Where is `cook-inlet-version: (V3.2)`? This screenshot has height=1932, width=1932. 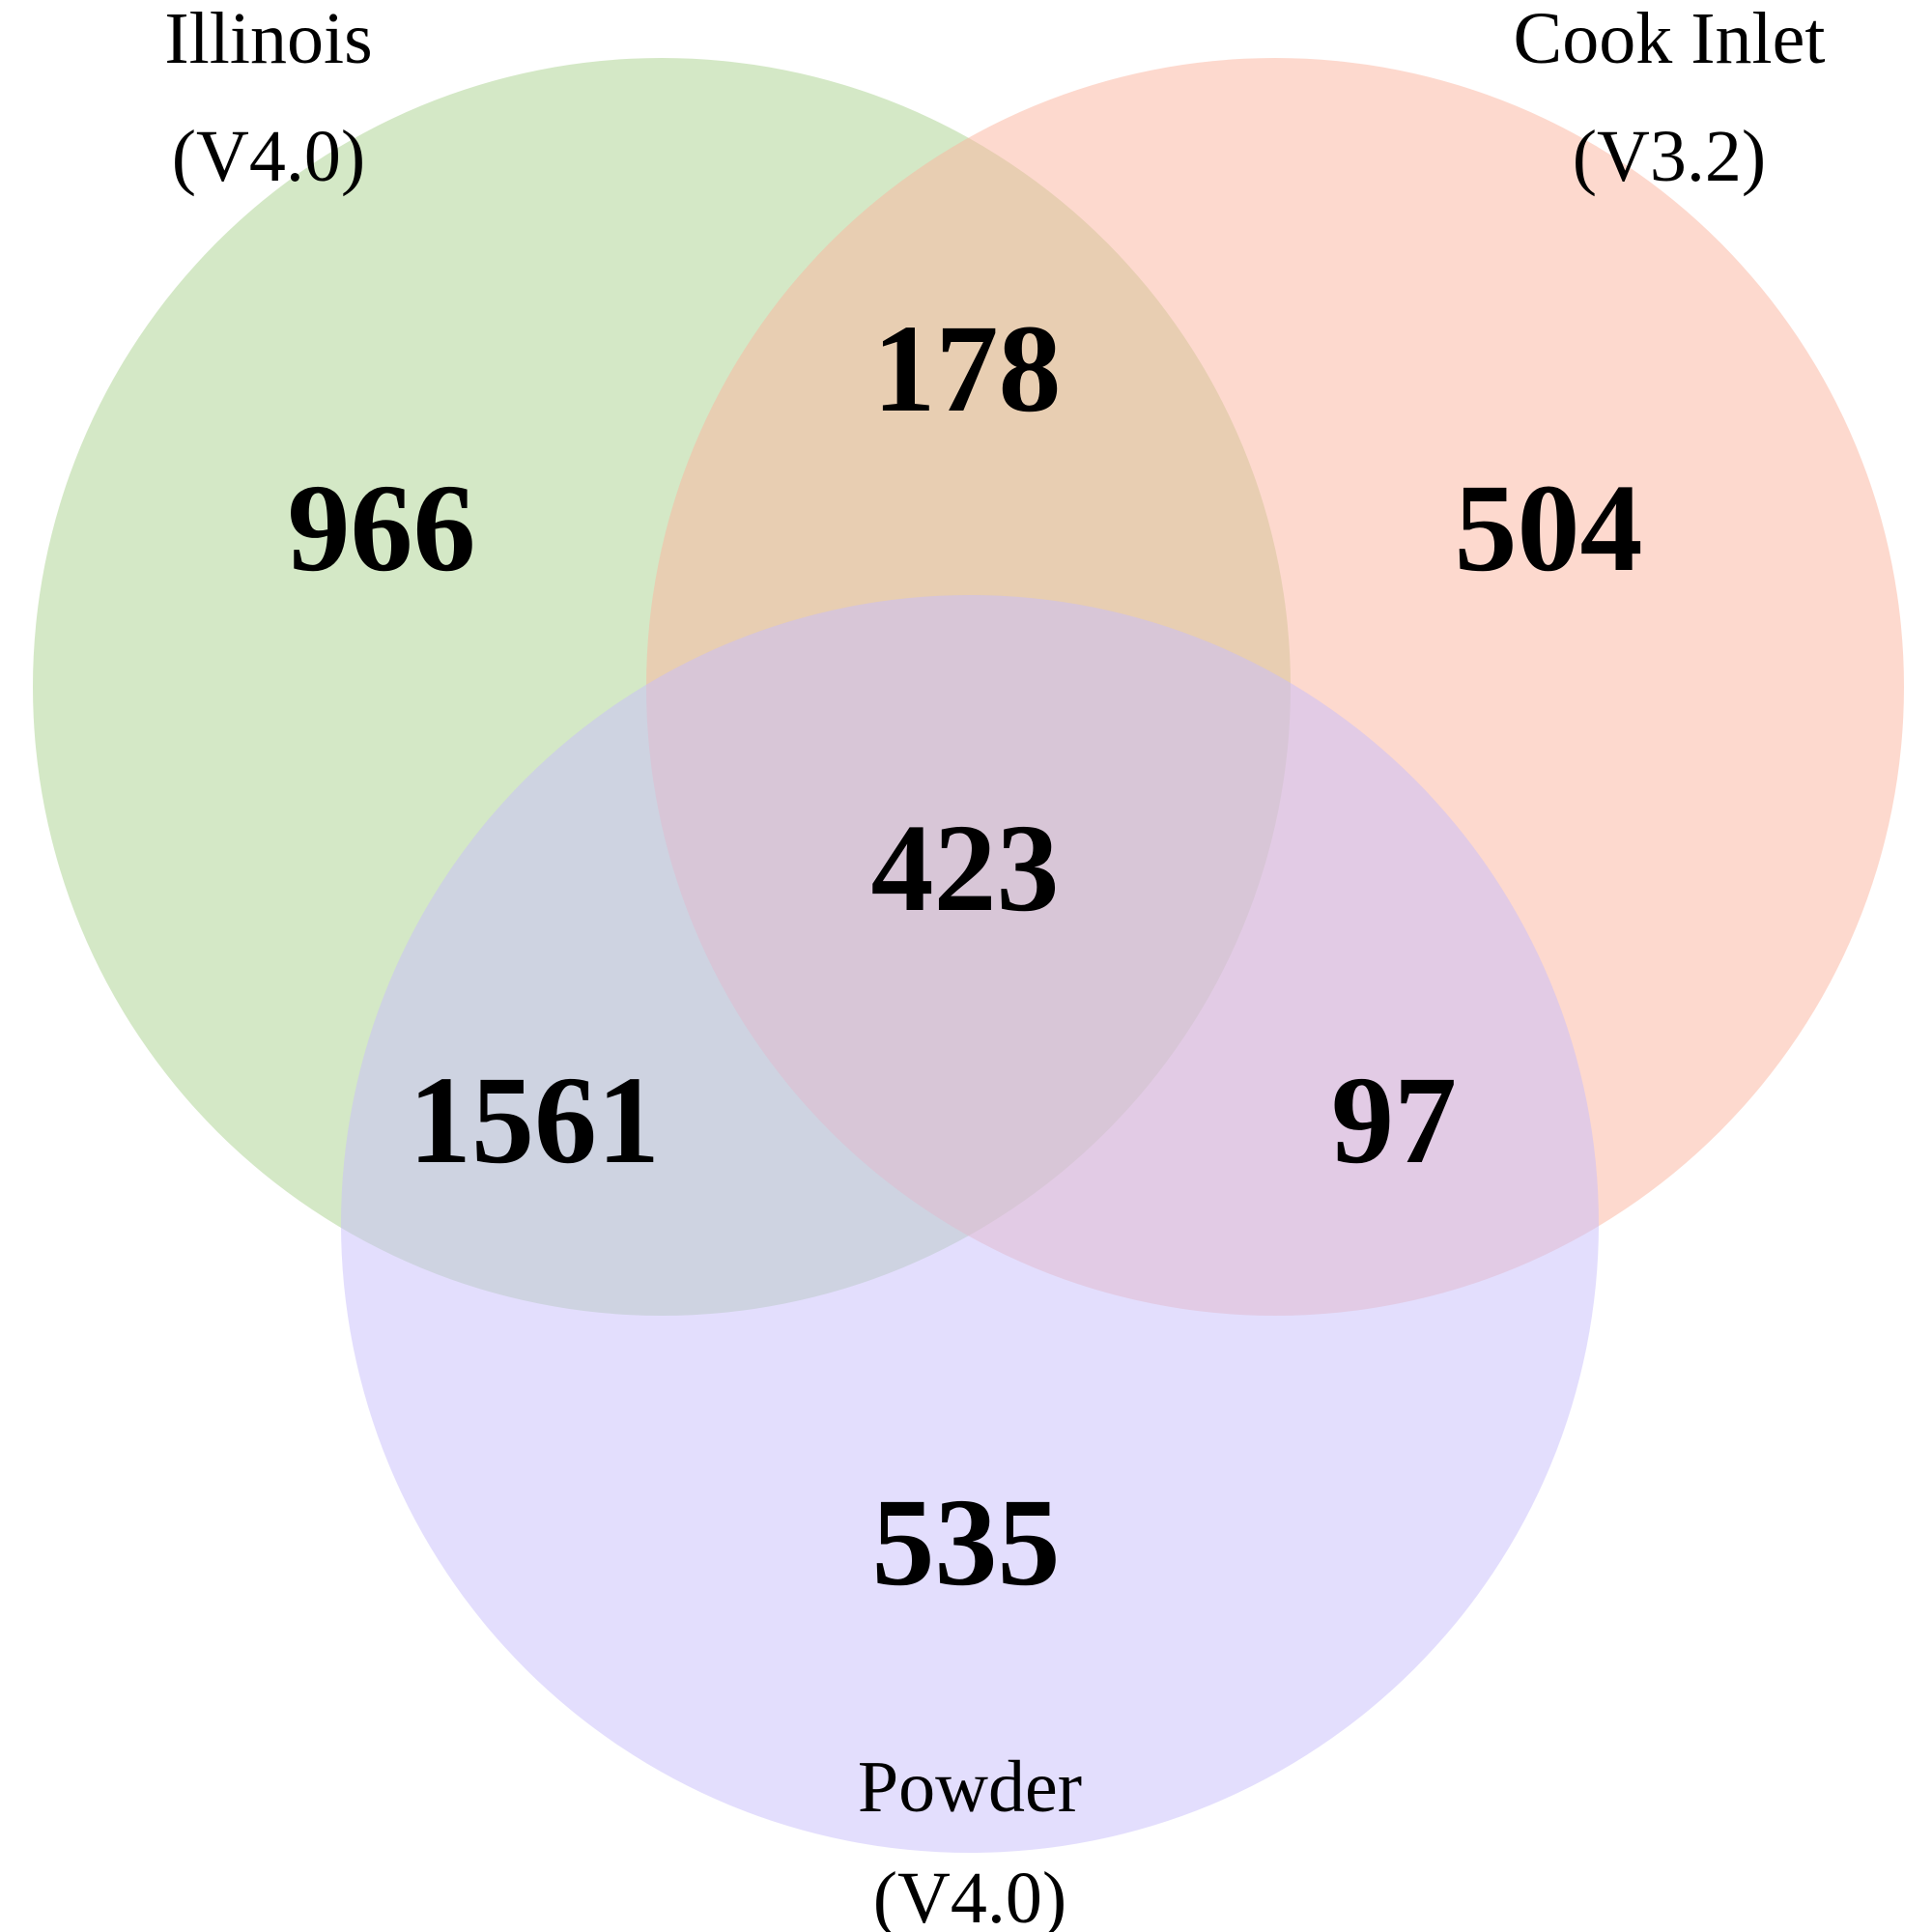
cook-inlet-version: (V3.2) is located at coordinates (1670, 156).